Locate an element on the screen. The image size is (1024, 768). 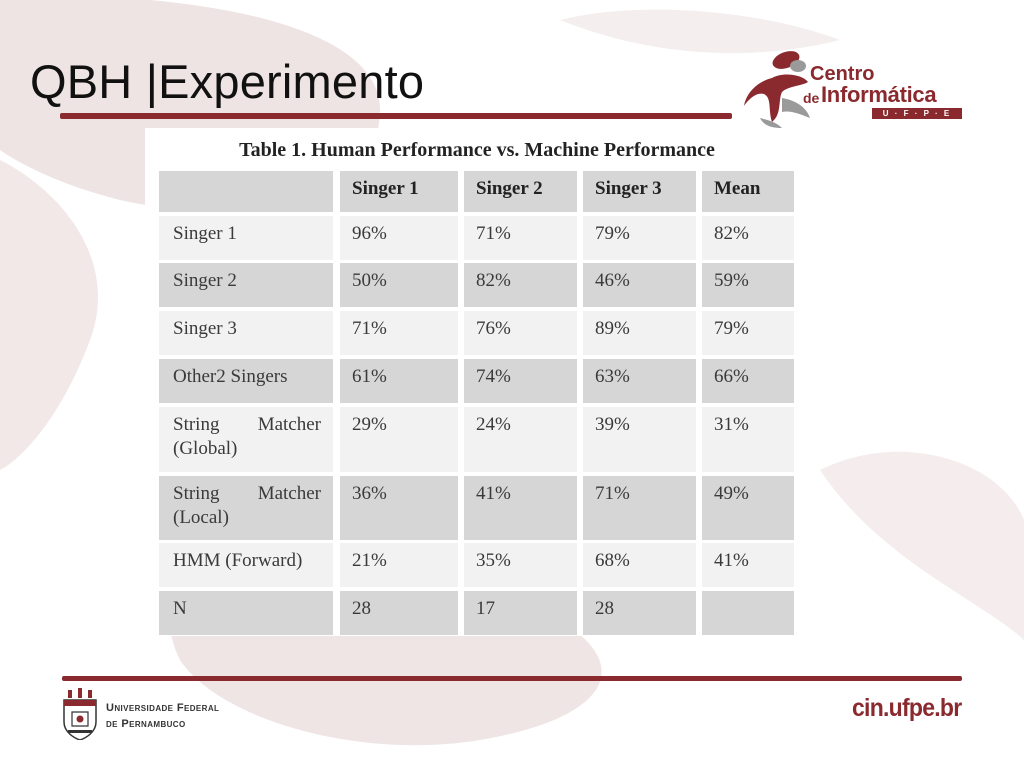
title-divider is located at coordinates (396, 116).